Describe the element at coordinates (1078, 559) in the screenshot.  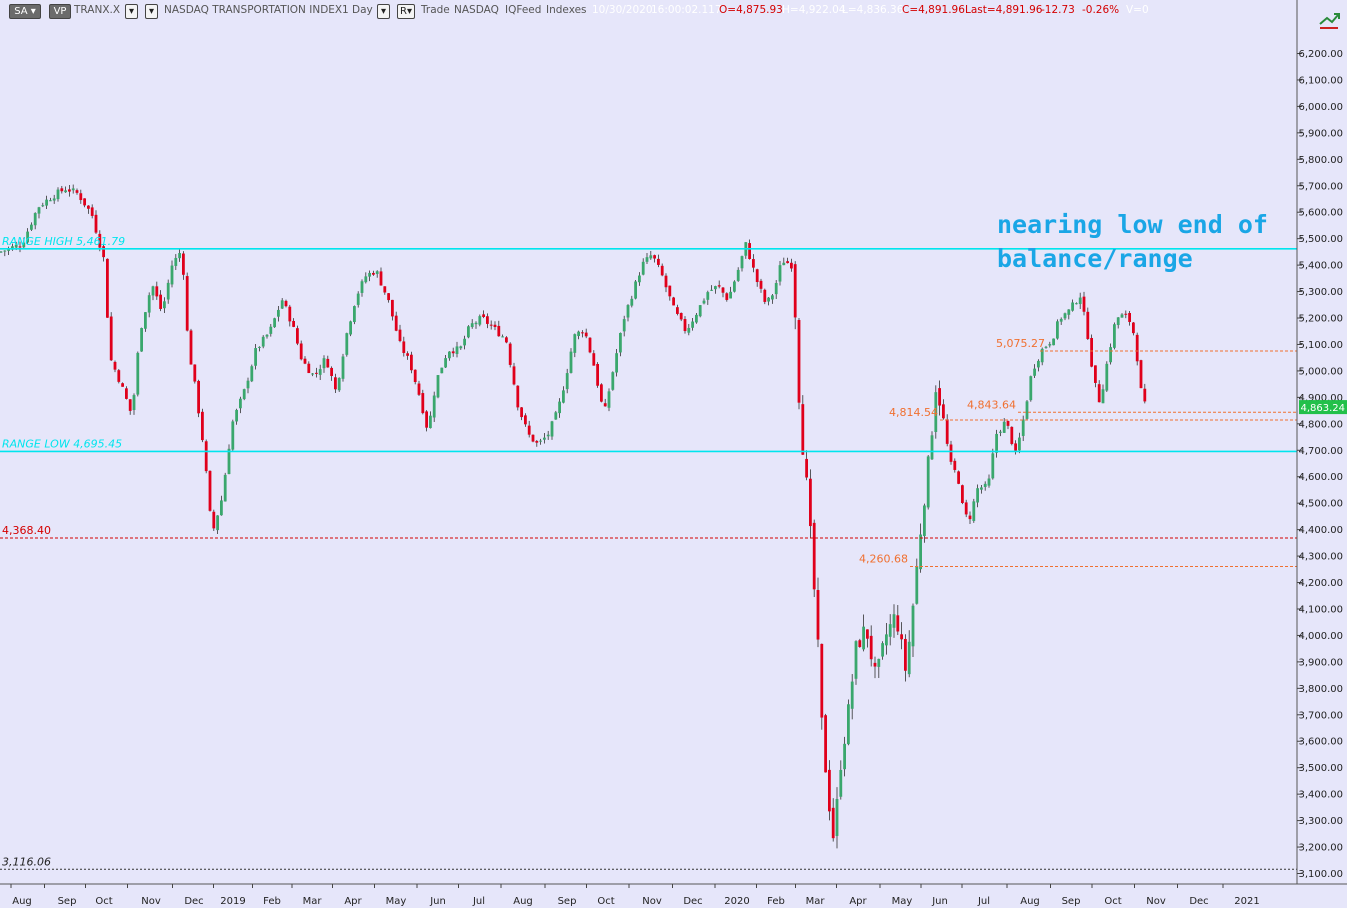
I see `level-4260-group: 4,260.68` at that location.